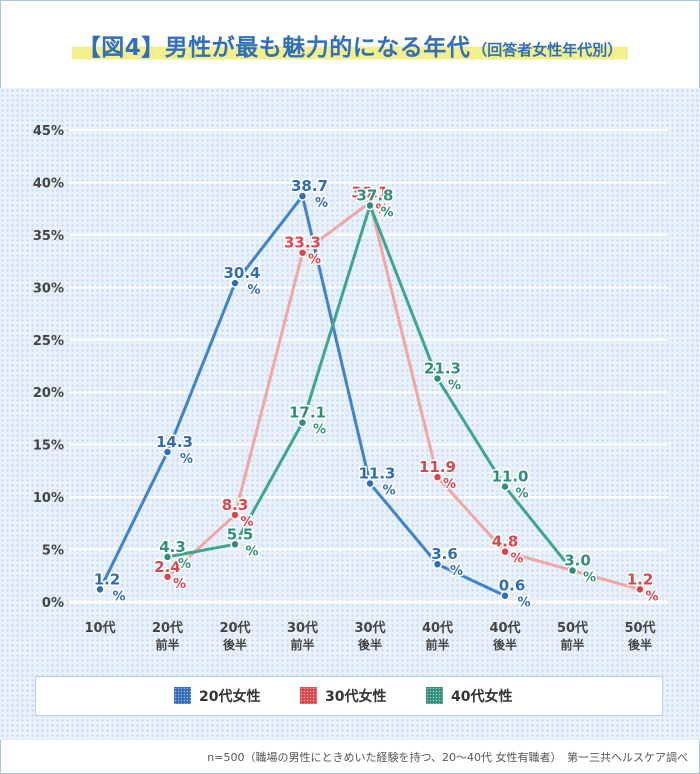 This screenshot has height=774, width=700. I want to click on y-tick-label: 45%, so click(48, 131).